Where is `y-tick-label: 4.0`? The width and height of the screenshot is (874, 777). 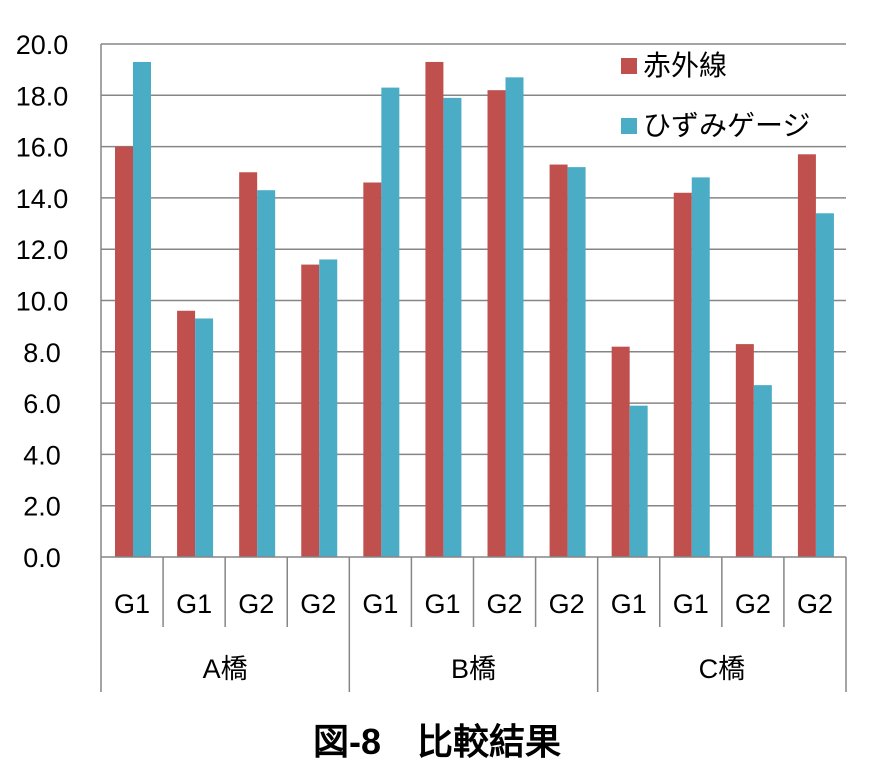 y-tick-label: 4.0 is located at coordinates (42, 455).